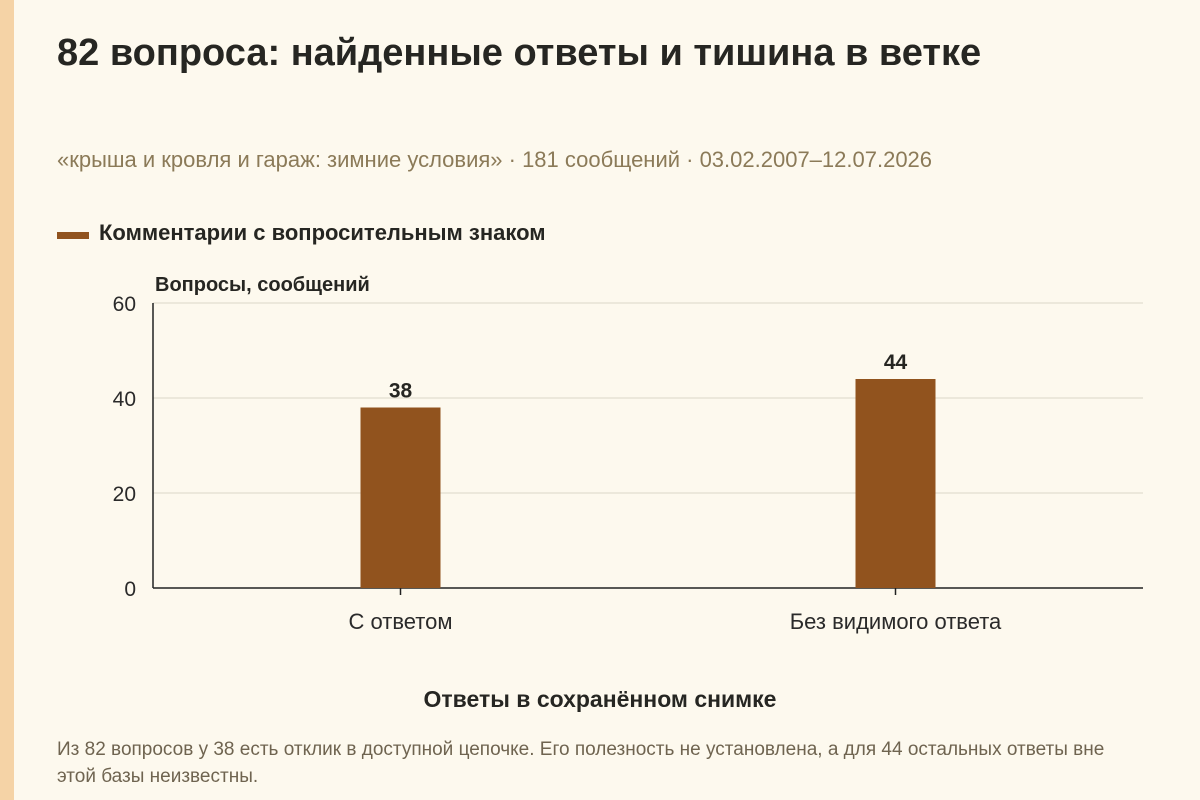  What do you see at coordinates (73, 235) in the screenshot?
I see `legend-swatch` at bounding box center [73, 235].